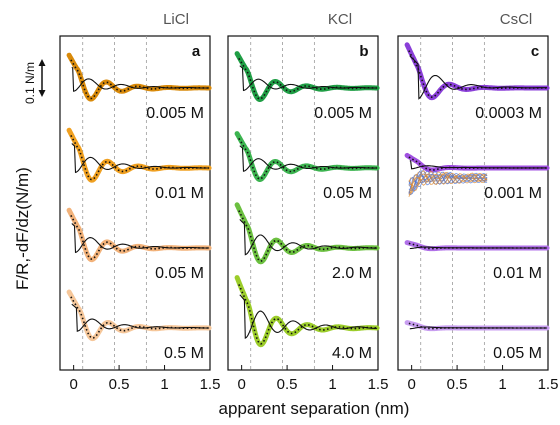  Describe the element at coordinates (119, 384) in the screenshot. I see `panel-a-tick-label: 0.5` at that location.